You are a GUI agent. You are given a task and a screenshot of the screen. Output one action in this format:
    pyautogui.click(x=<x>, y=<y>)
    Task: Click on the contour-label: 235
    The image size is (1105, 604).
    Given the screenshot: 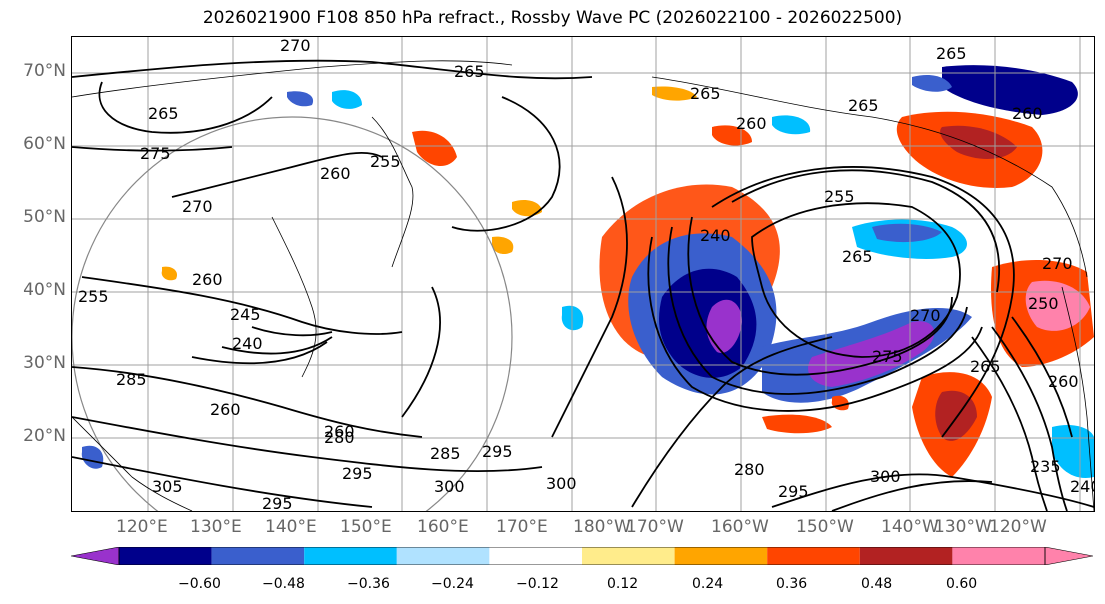 What is the action you would take?
    pyautogui.click(x=1045, y=466)
    